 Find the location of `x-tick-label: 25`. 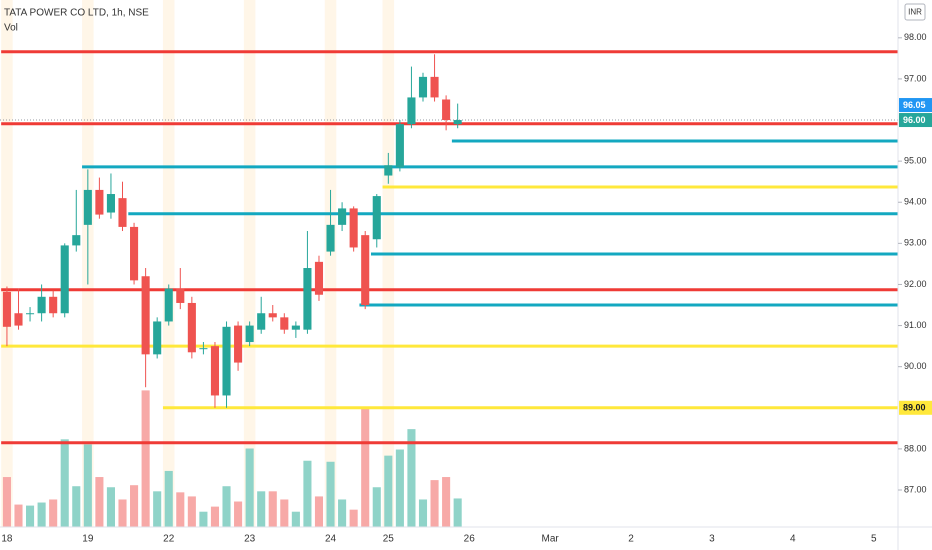

x-tick-label: 25 is located at coordinates (389, 539).